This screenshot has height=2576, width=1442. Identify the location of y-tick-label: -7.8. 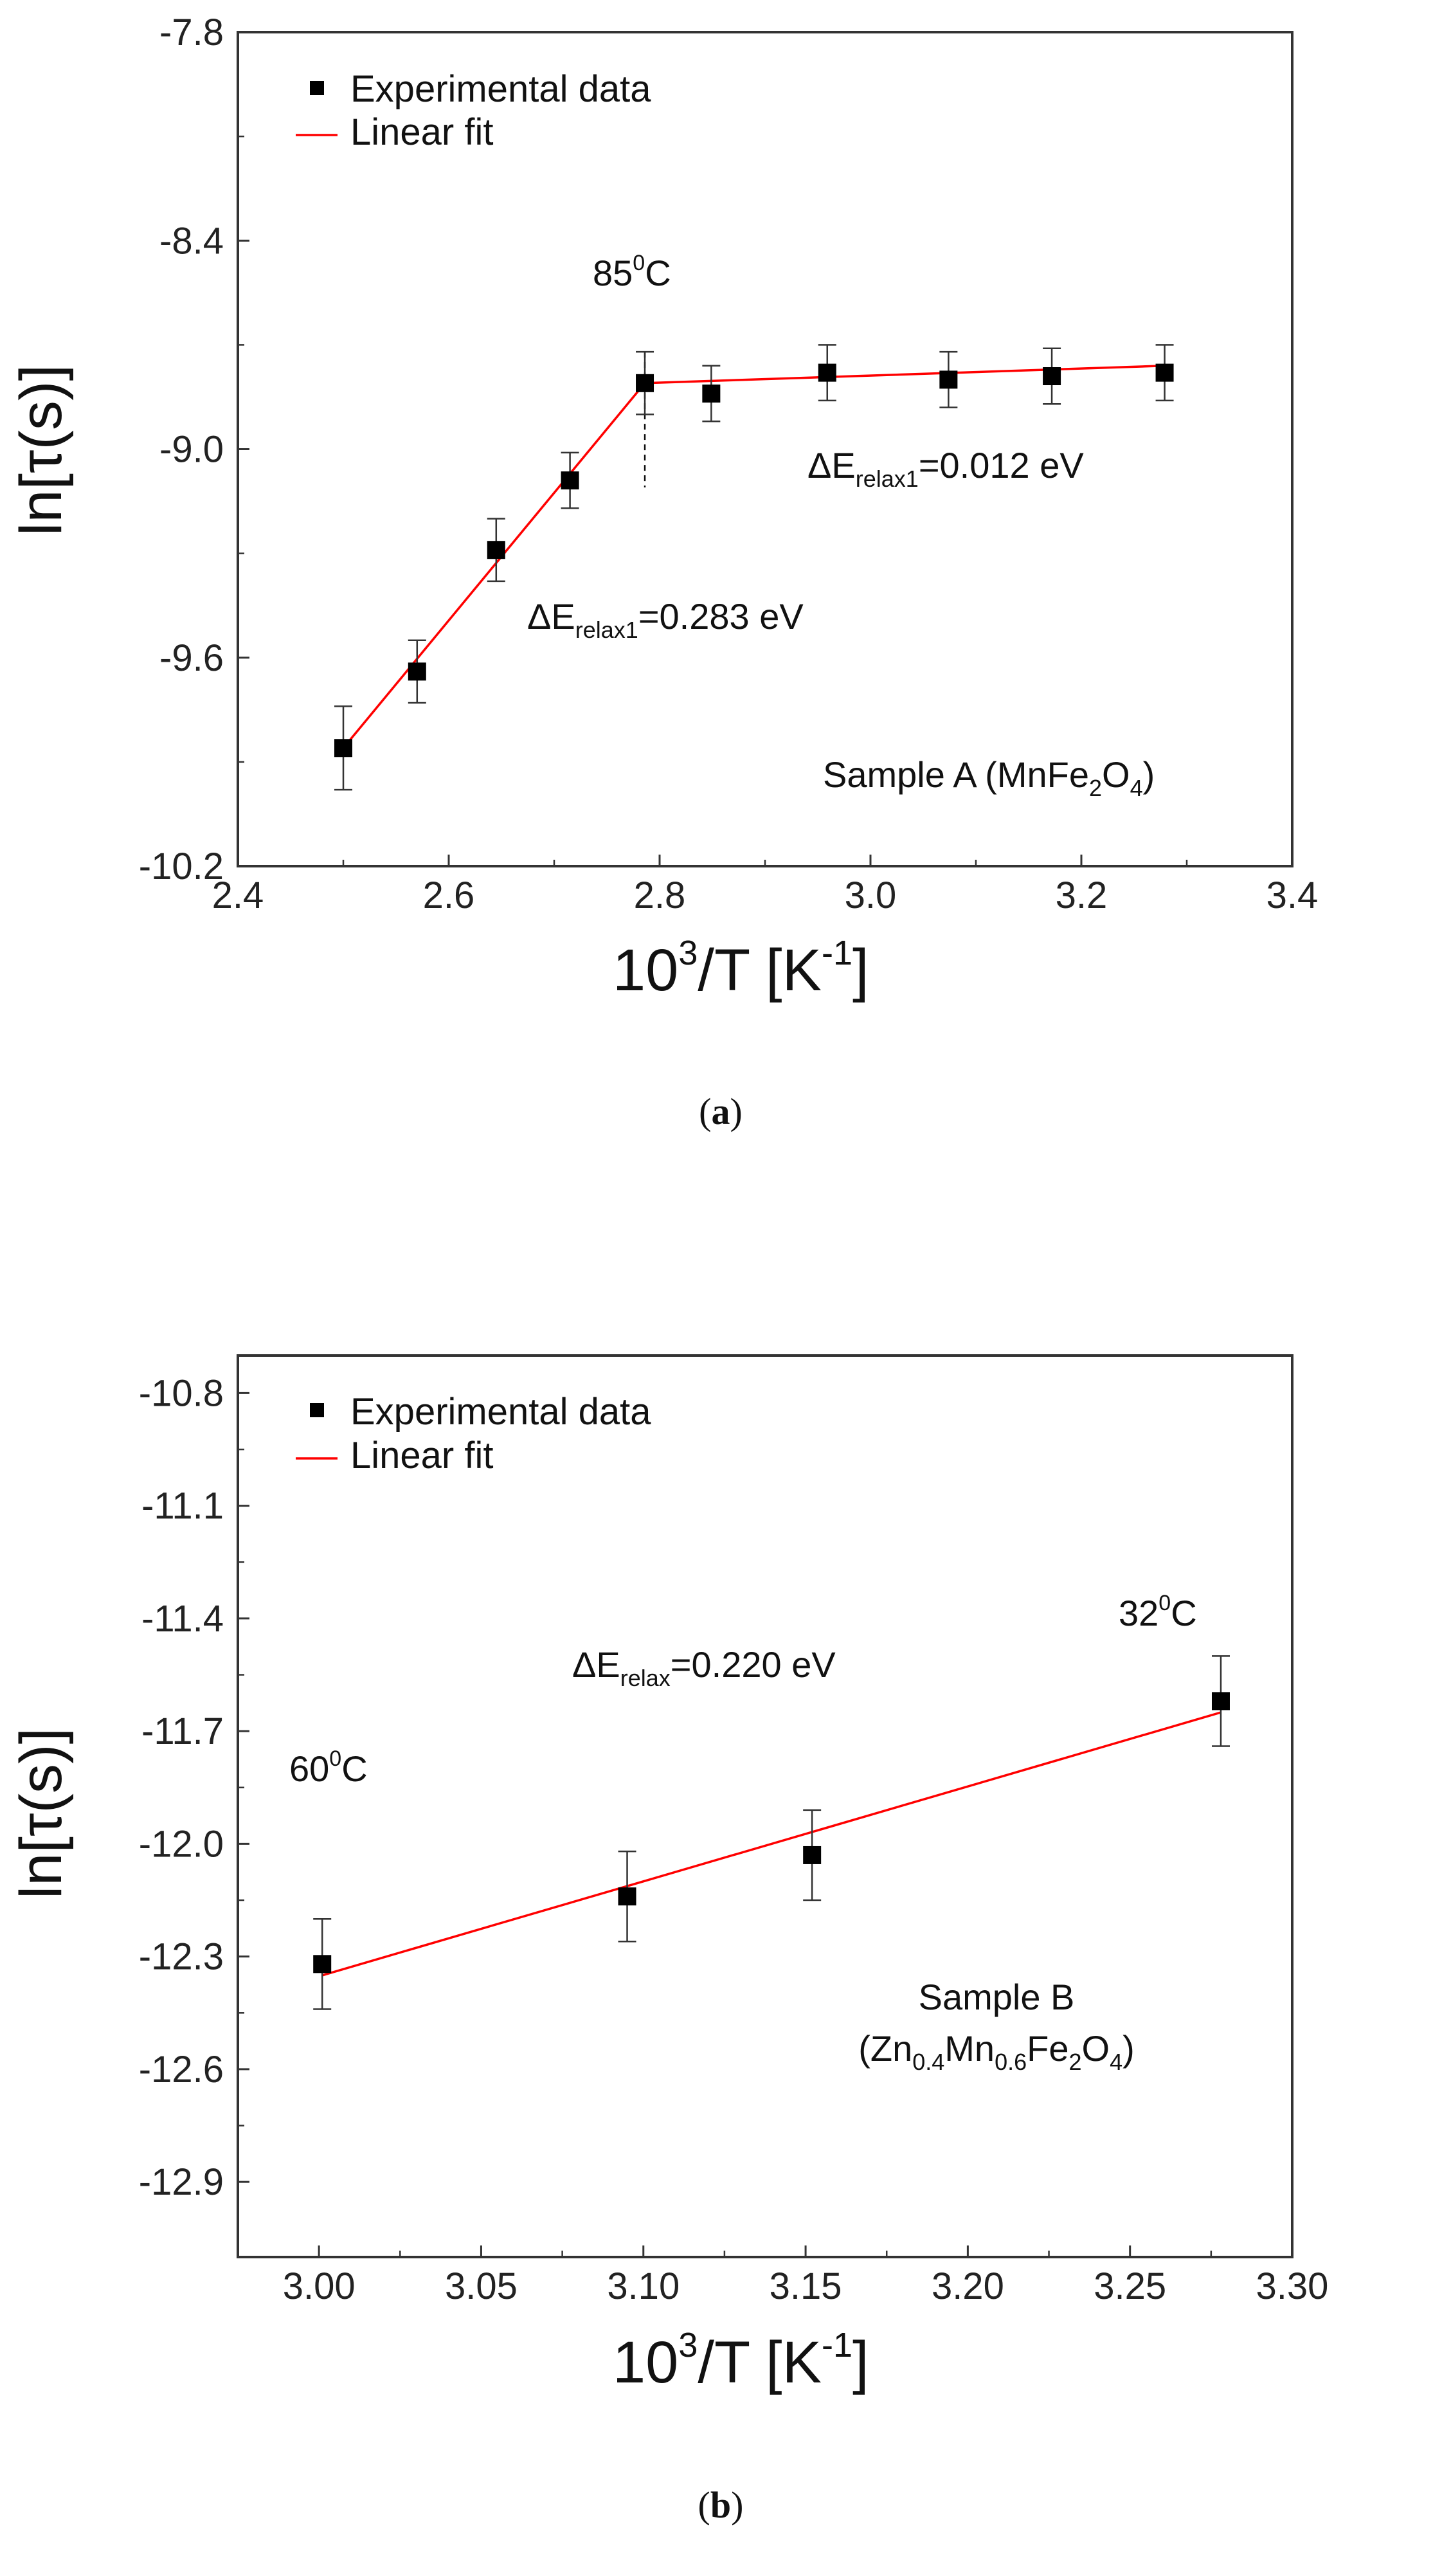
(191, 32).